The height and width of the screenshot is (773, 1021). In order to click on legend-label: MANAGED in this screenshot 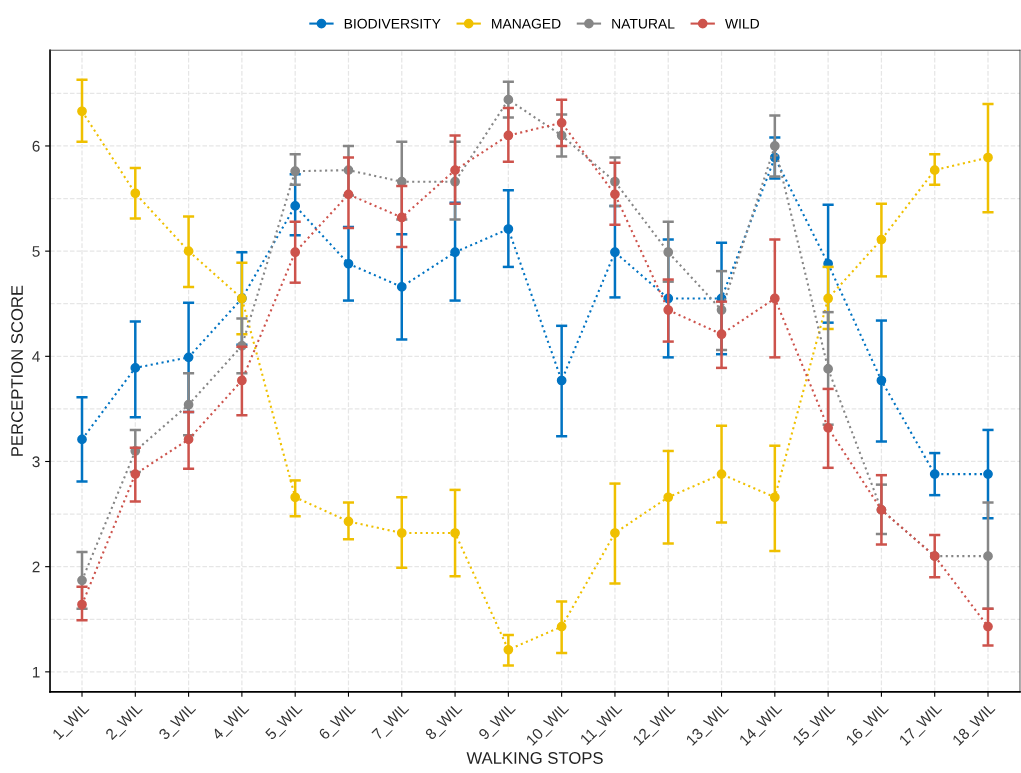, I will do `click(526, 23)`.